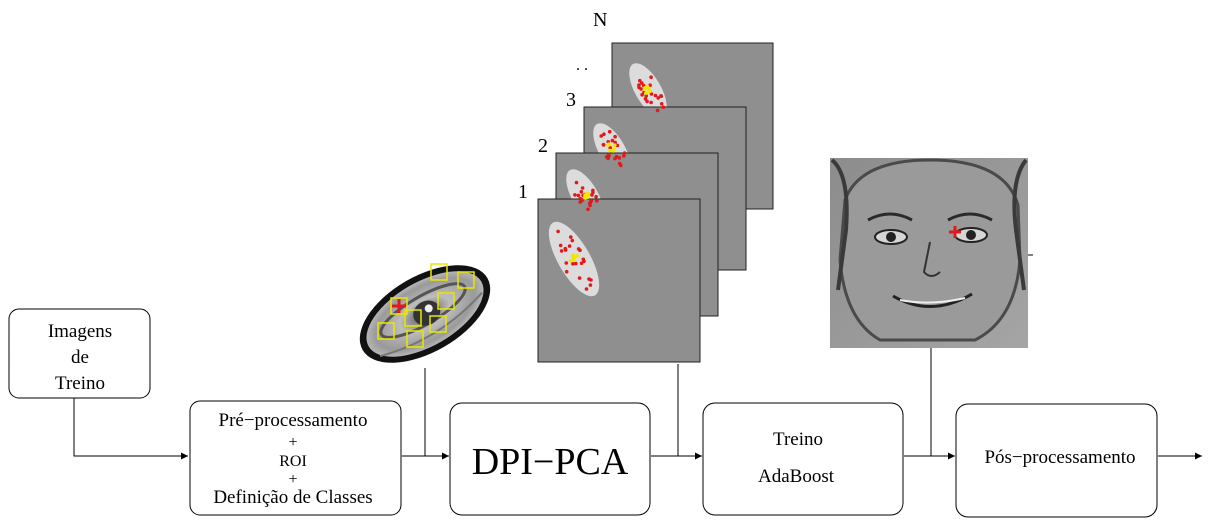 Image resolution: width=1208 pixels, height=525 pixels. What do you see at coordinates (955, 232) in the screenshot?
I see `face-eye-marker` at bounding box center [955, 232].